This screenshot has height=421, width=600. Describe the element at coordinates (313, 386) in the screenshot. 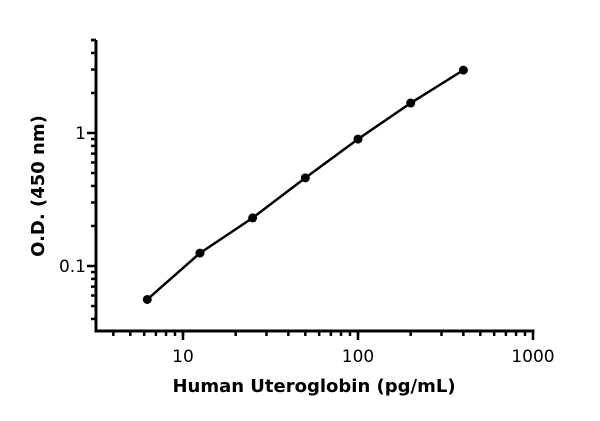

I see `x-axis-title: Human Uteroglobin (pg/mL)` at that location.